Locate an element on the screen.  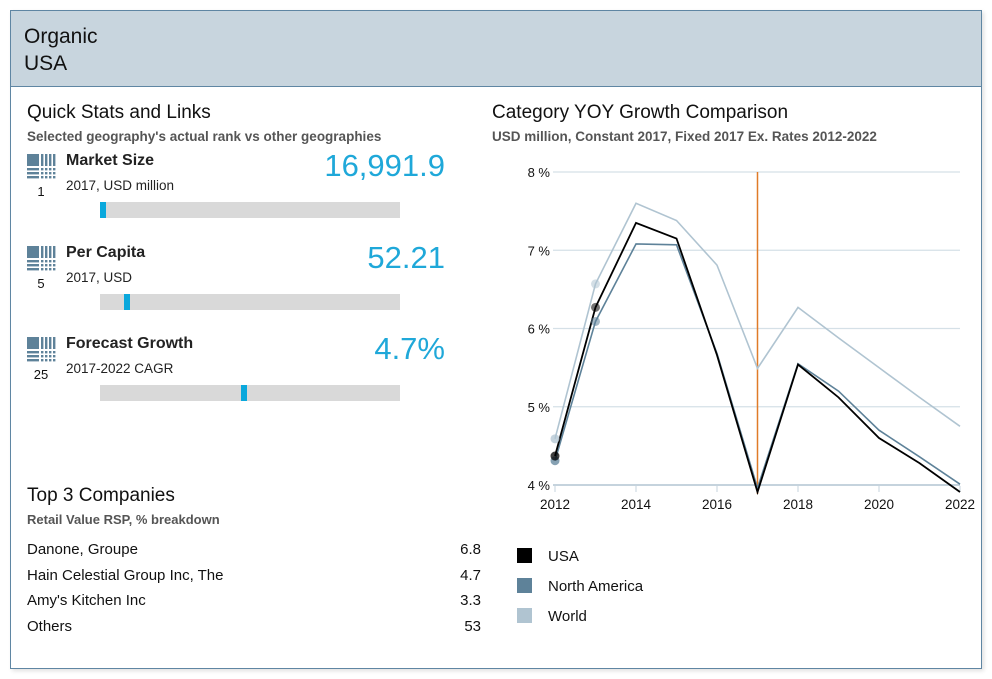
x-tick-label: 2022 is located at coordinates (960, 504).